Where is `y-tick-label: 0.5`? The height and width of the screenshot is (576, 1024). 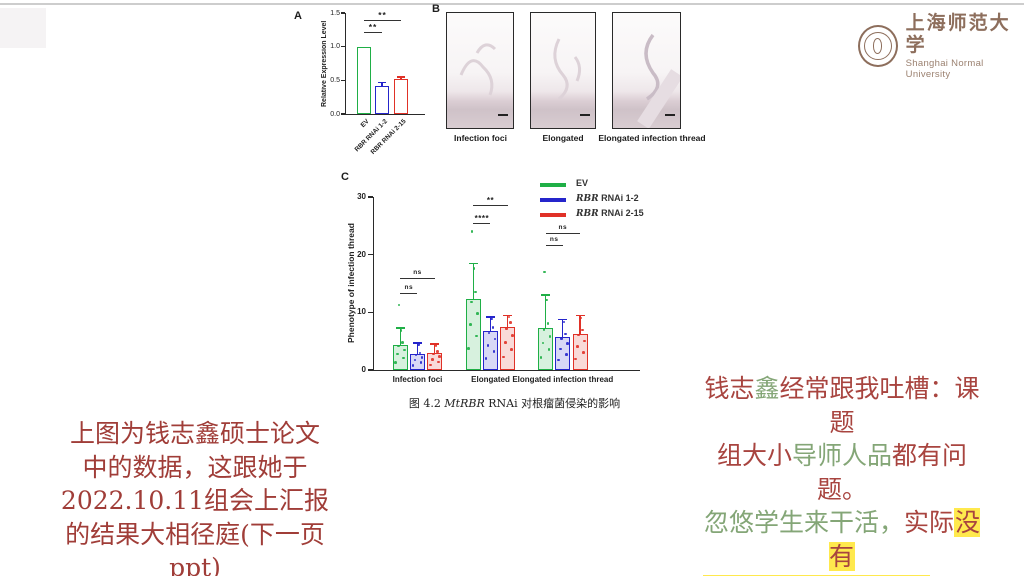 y-tick-label: 0.5 is located at coordinates (335, 80).